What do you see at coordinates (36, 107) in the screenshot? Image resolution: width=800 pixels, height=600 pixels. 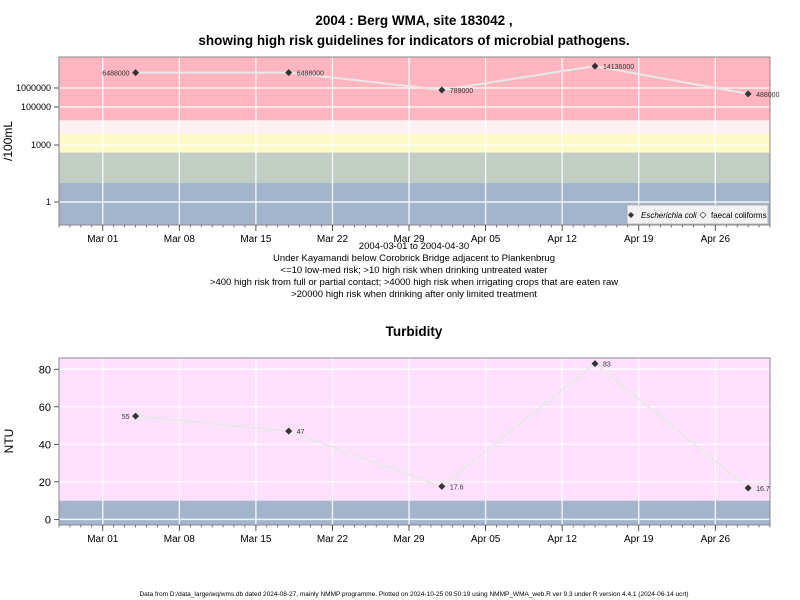 I see `y-tick-label: 100000` at bounding box center [36, 107].